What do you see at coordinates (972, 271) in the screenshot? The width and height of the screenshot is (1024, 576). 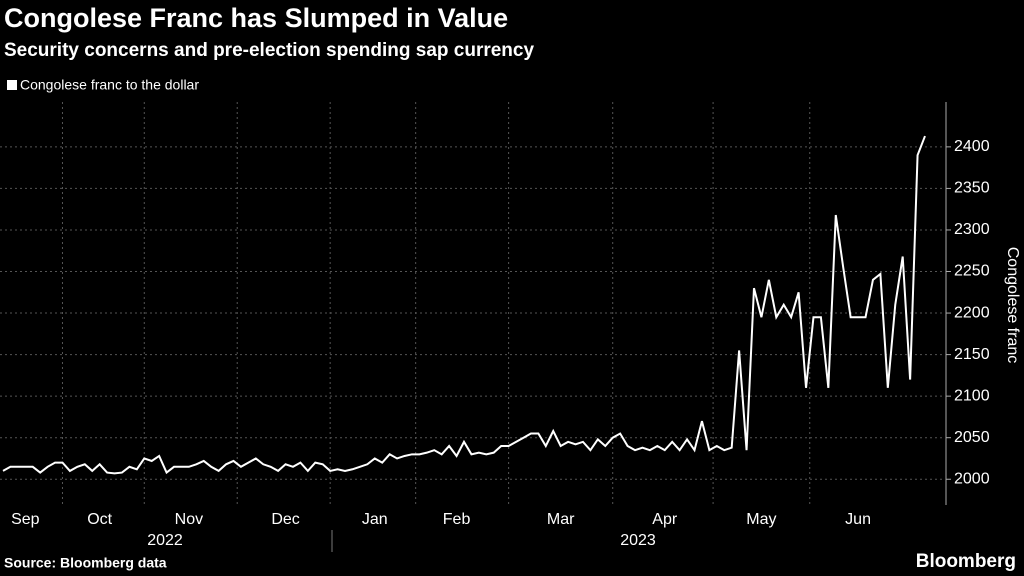 I see `y-tick-label: 2250` at bounding box center [972, 271].